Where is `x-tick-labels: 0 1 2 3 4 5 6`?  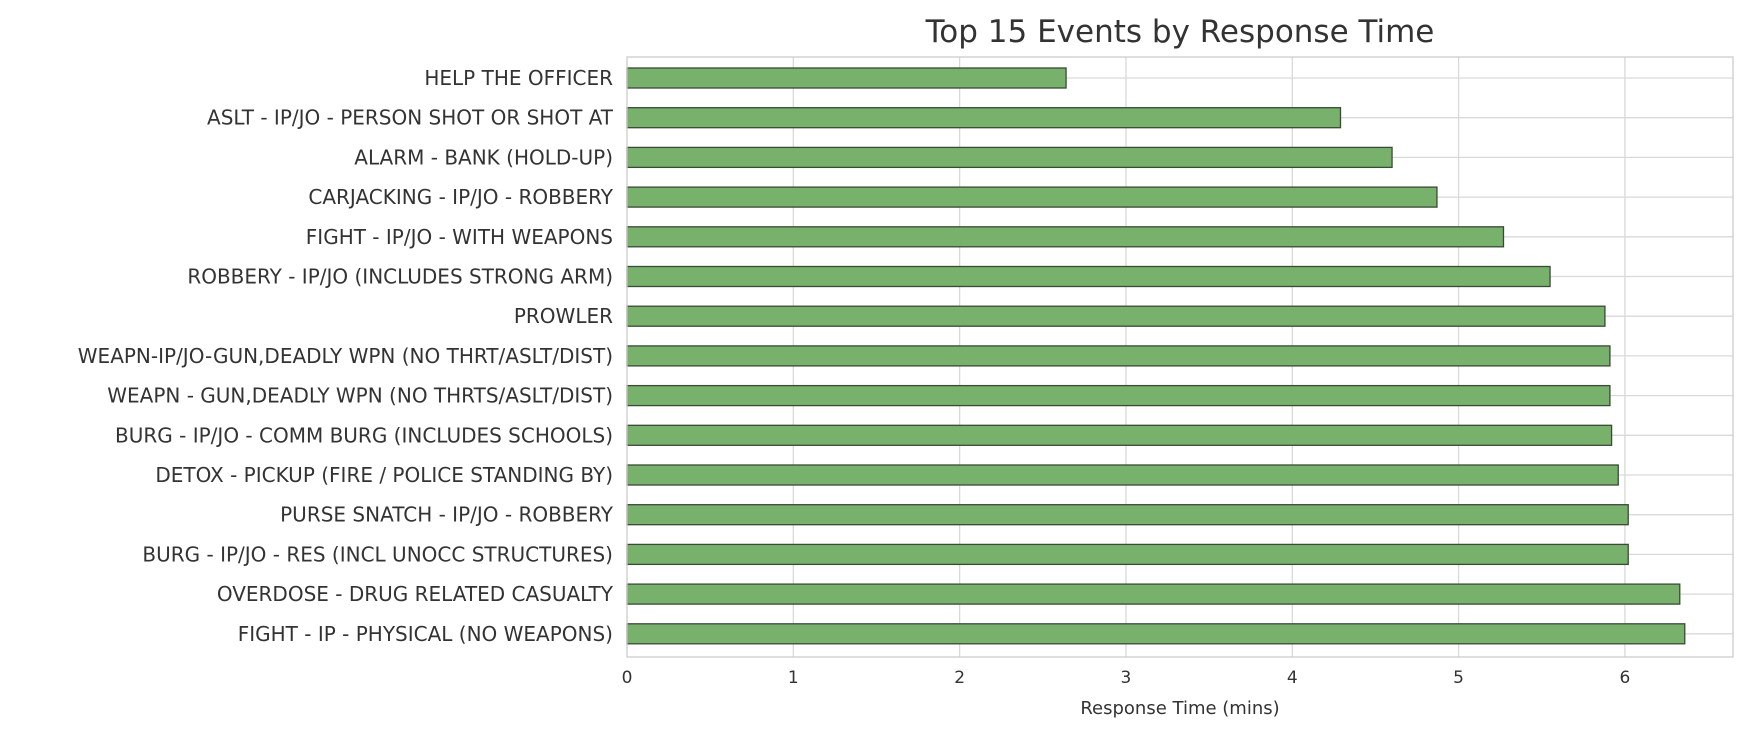 x-tick-labels: 0 1 2 3 4 5 6 is located at coordinates (1126, 678).